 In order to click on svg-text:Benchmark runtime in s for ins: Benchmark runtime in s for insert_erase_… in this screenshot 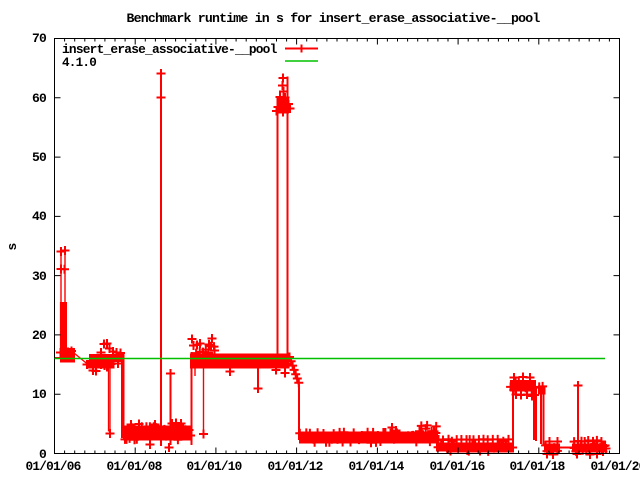, I will do `click(334, 18)`.